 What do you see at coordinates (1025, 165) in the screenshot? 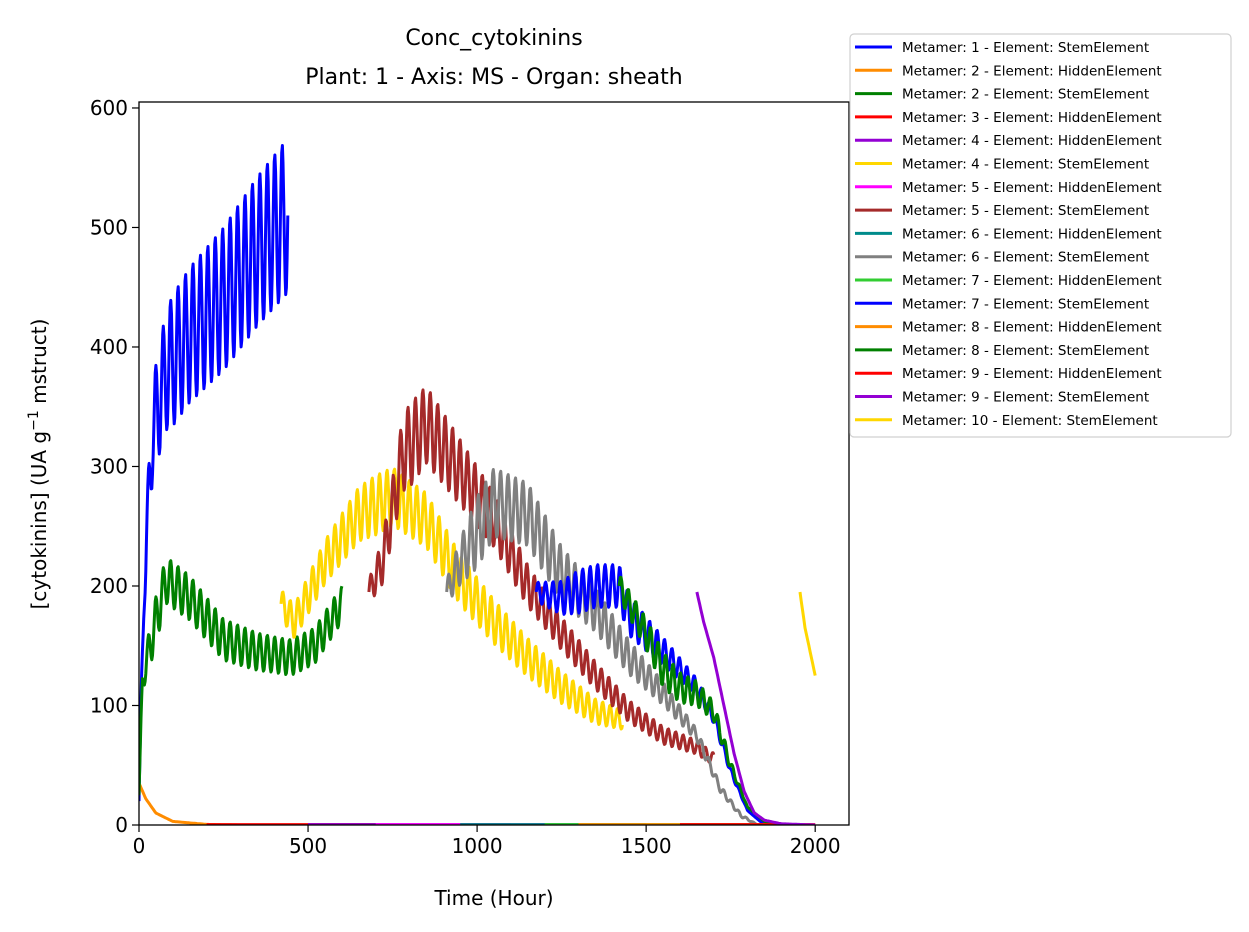
I see `legend-label: Metamer: 4 - Element: StemElement` at bounding box center [1025, 165].